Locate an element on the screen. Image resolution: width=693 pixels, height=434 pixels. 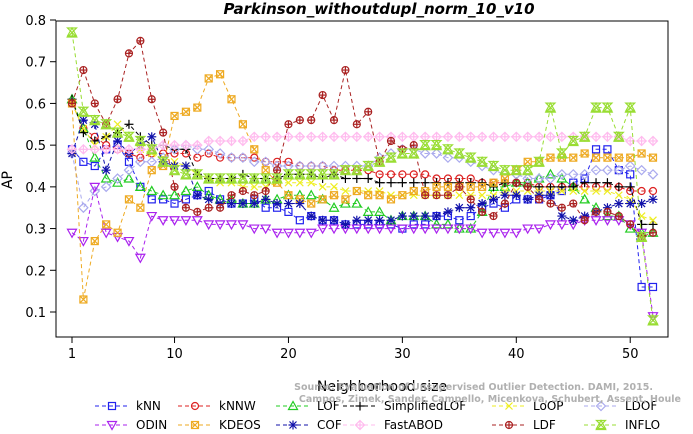
legend-label: LOF is located at coordinates (328, 406).